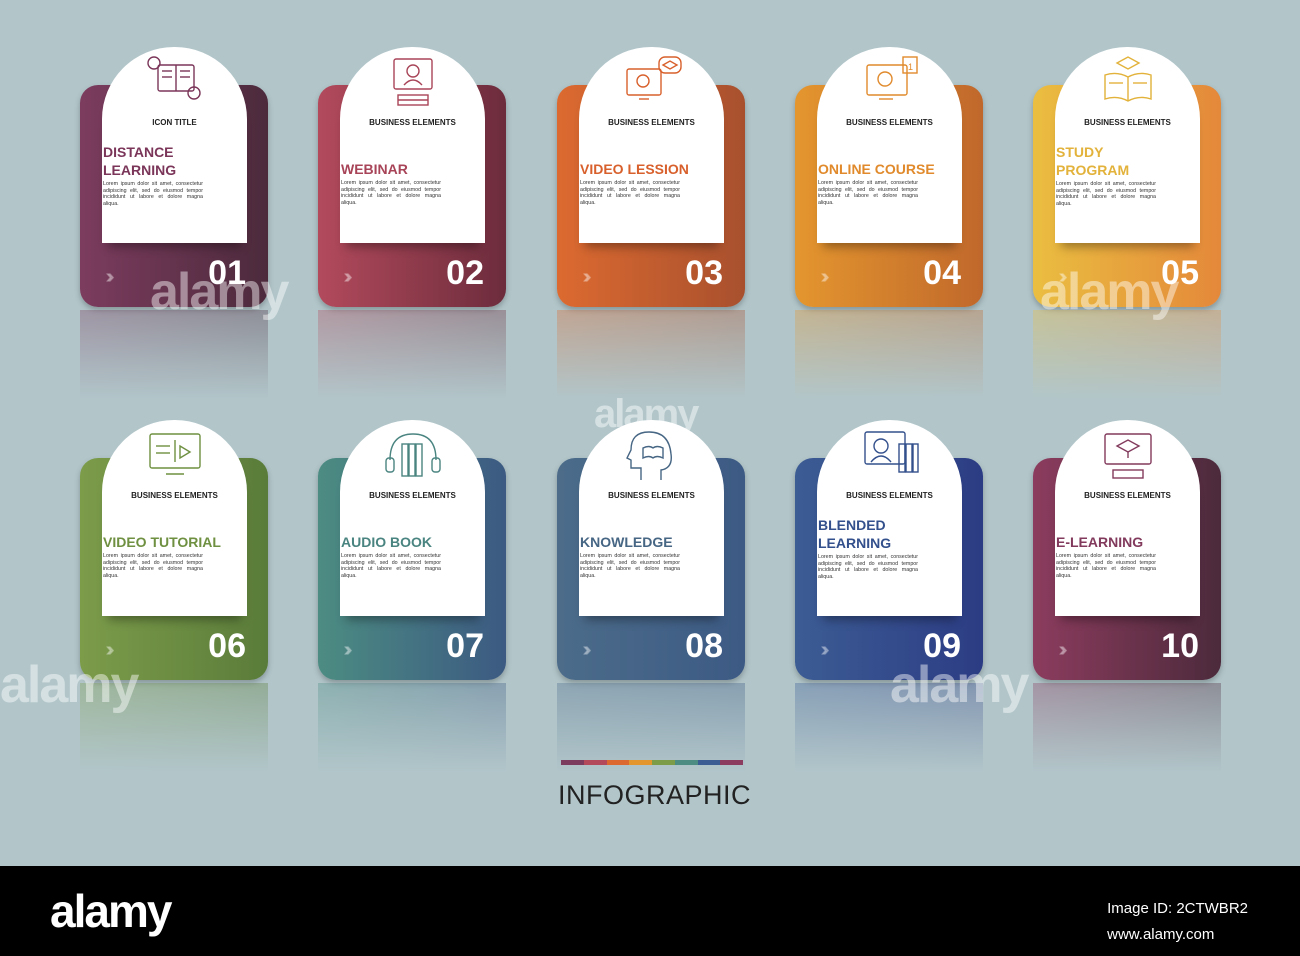 This screenshot has height=956, width=1300. I want to click on card-number: 07, so click(465, 646).